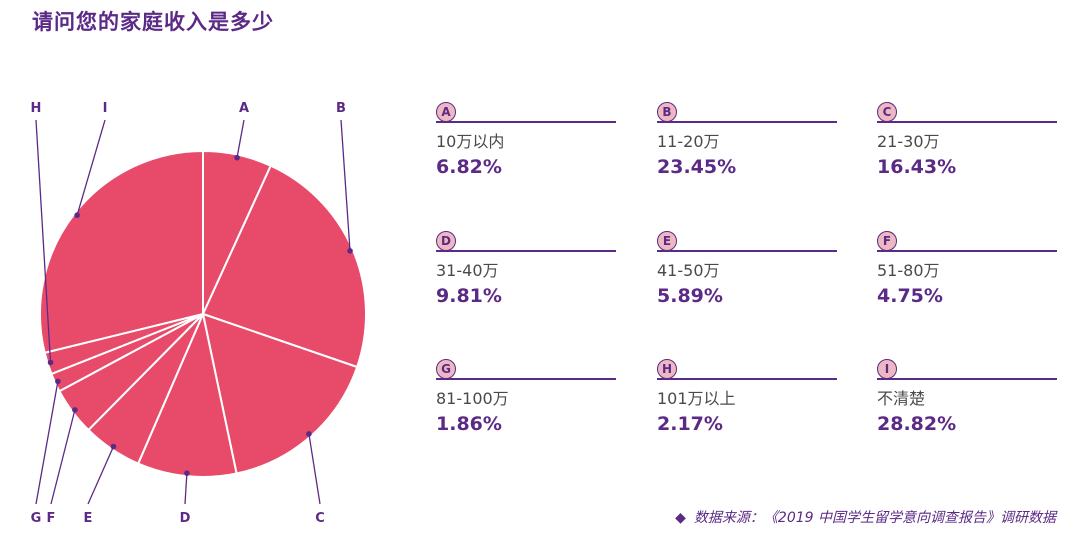  I want to click on legend-percentage: 5.89%, so click(690, 296).